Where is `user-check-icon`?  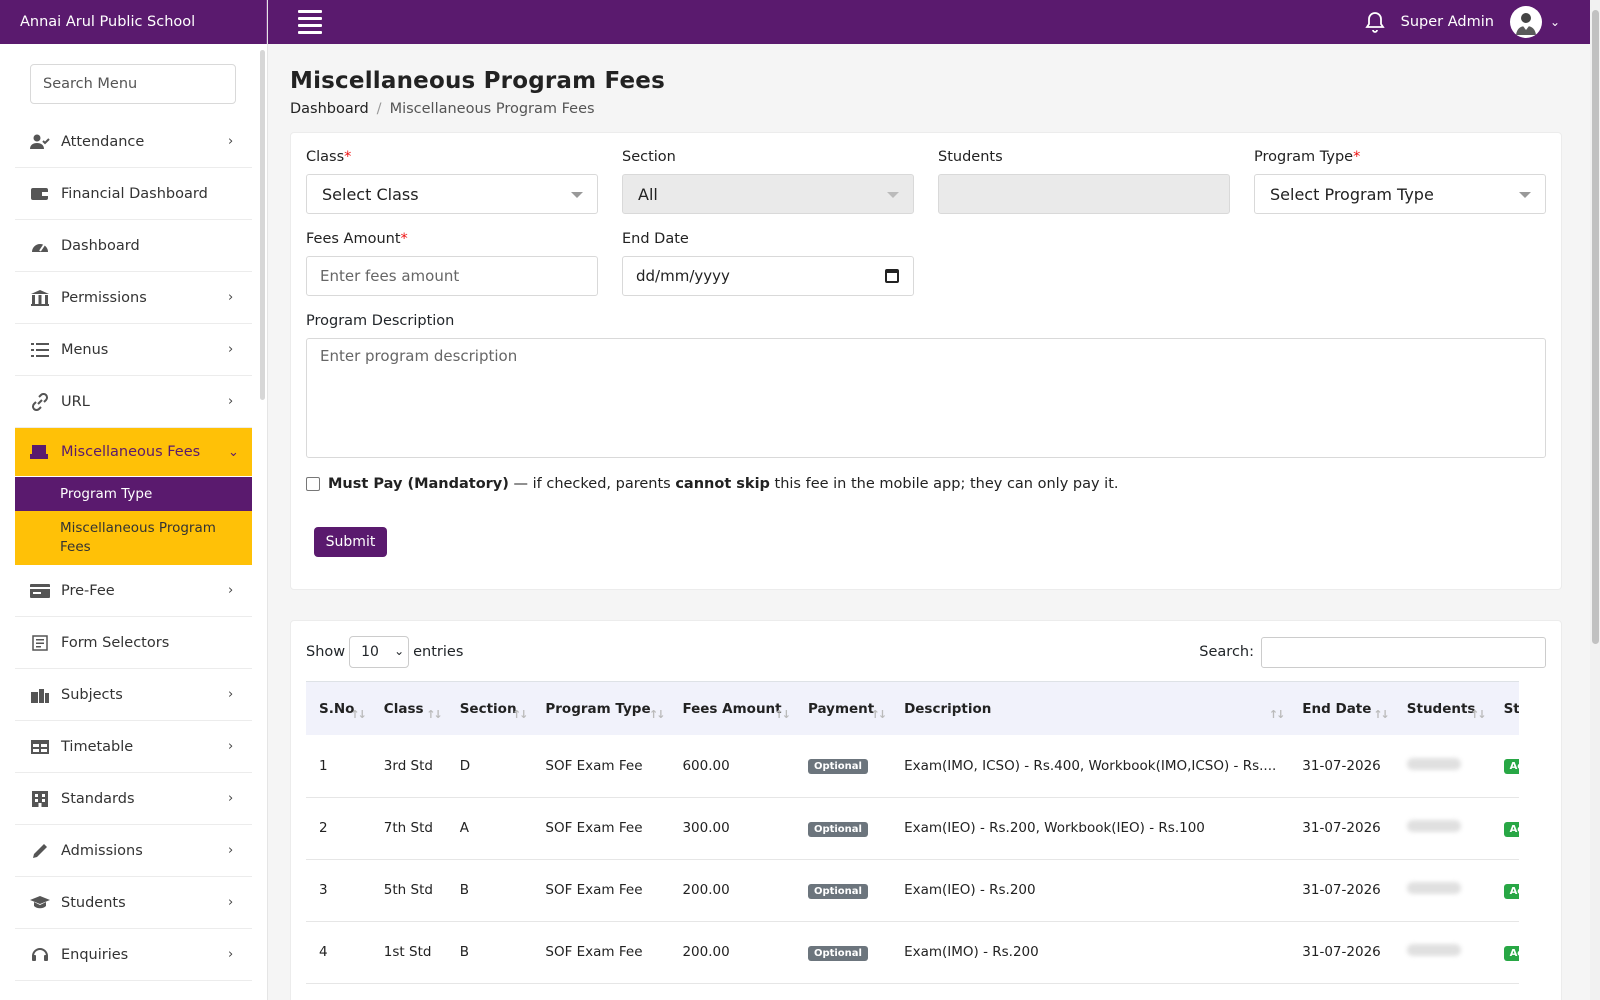 user-check-icon is located at coordinates (40, 142).